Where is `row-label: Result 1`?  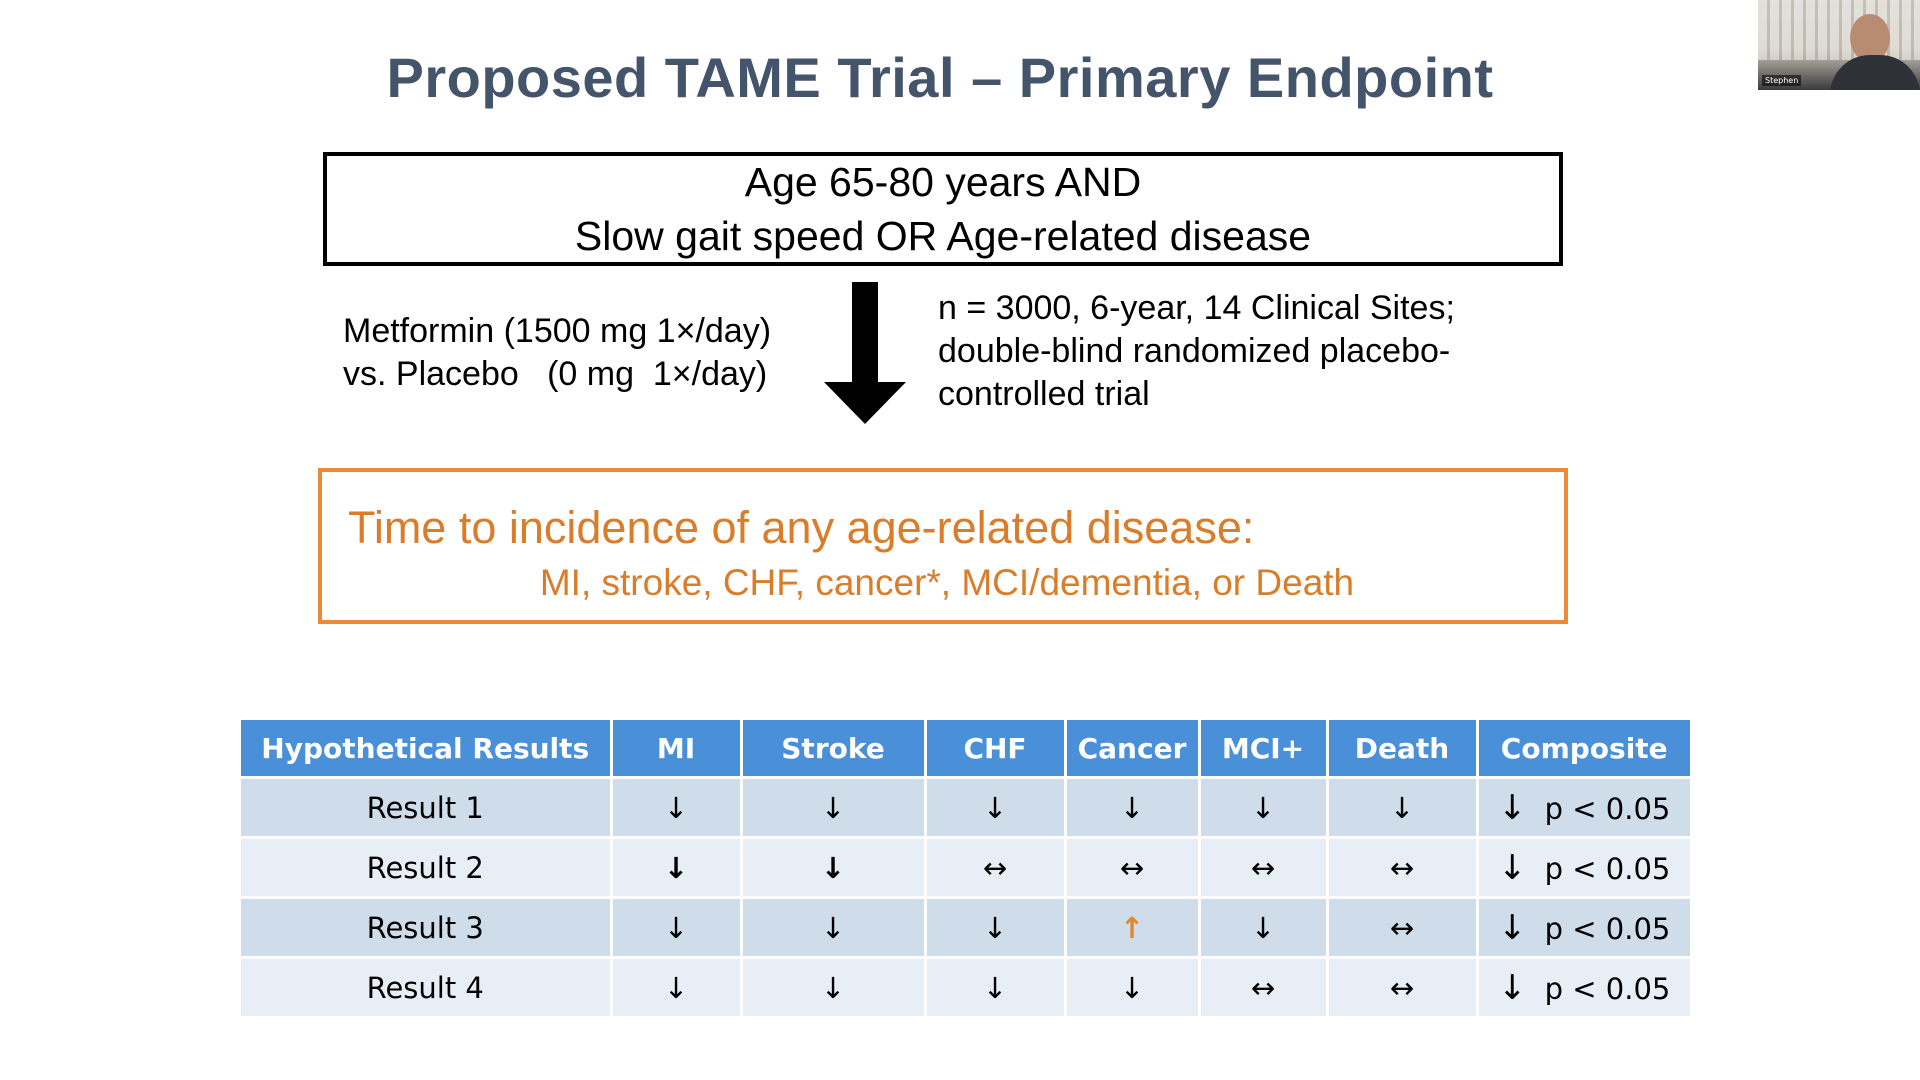
row-label: Result 1 is located at coordinates (427, 807).